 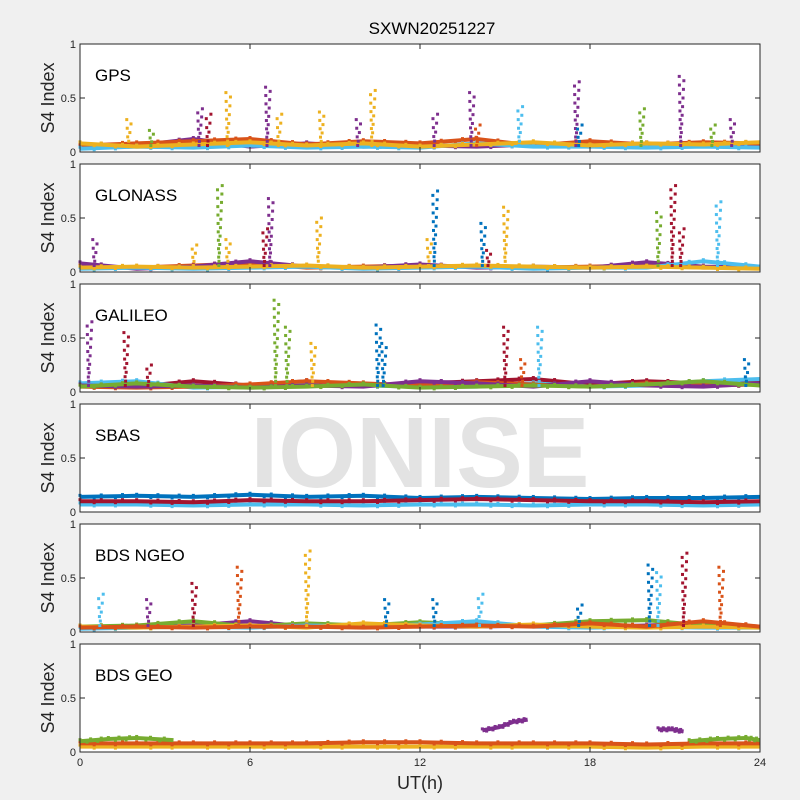 What do you see at coordinates (73, 633) in the screenshot?
I see `y-tick-label: 0` at bounding box center [73, 633].